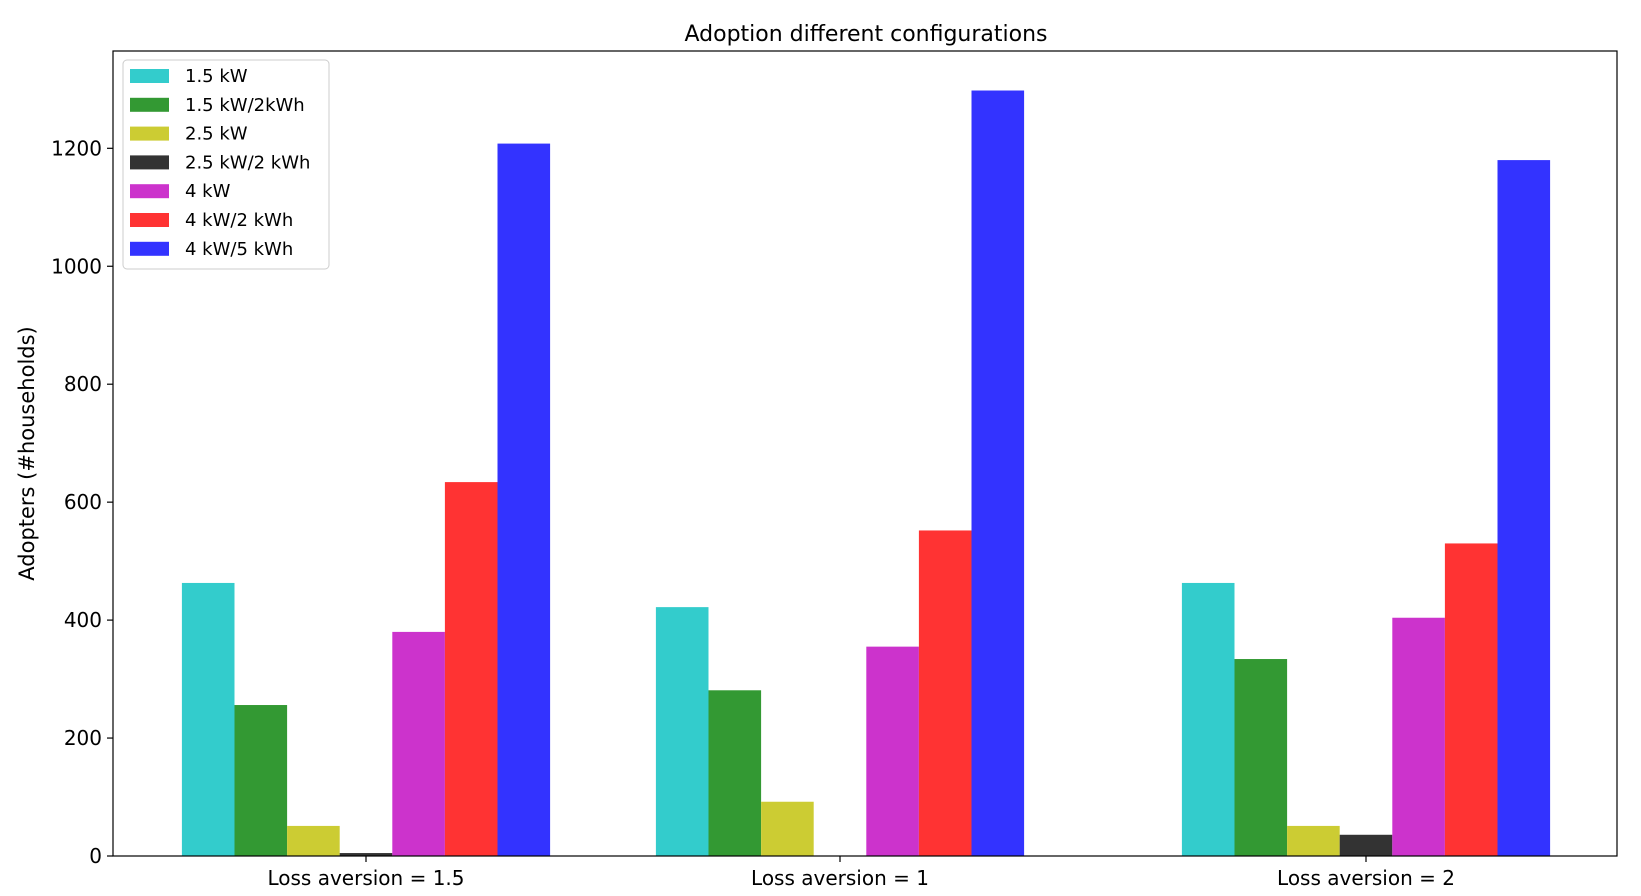 This screenshot has width=1641, height=896. What do you see at coordinates (365, 878) in the screenshot?
I see `x-tick-label: Loss aversion = 1.5` at bounding box center [365, 878].